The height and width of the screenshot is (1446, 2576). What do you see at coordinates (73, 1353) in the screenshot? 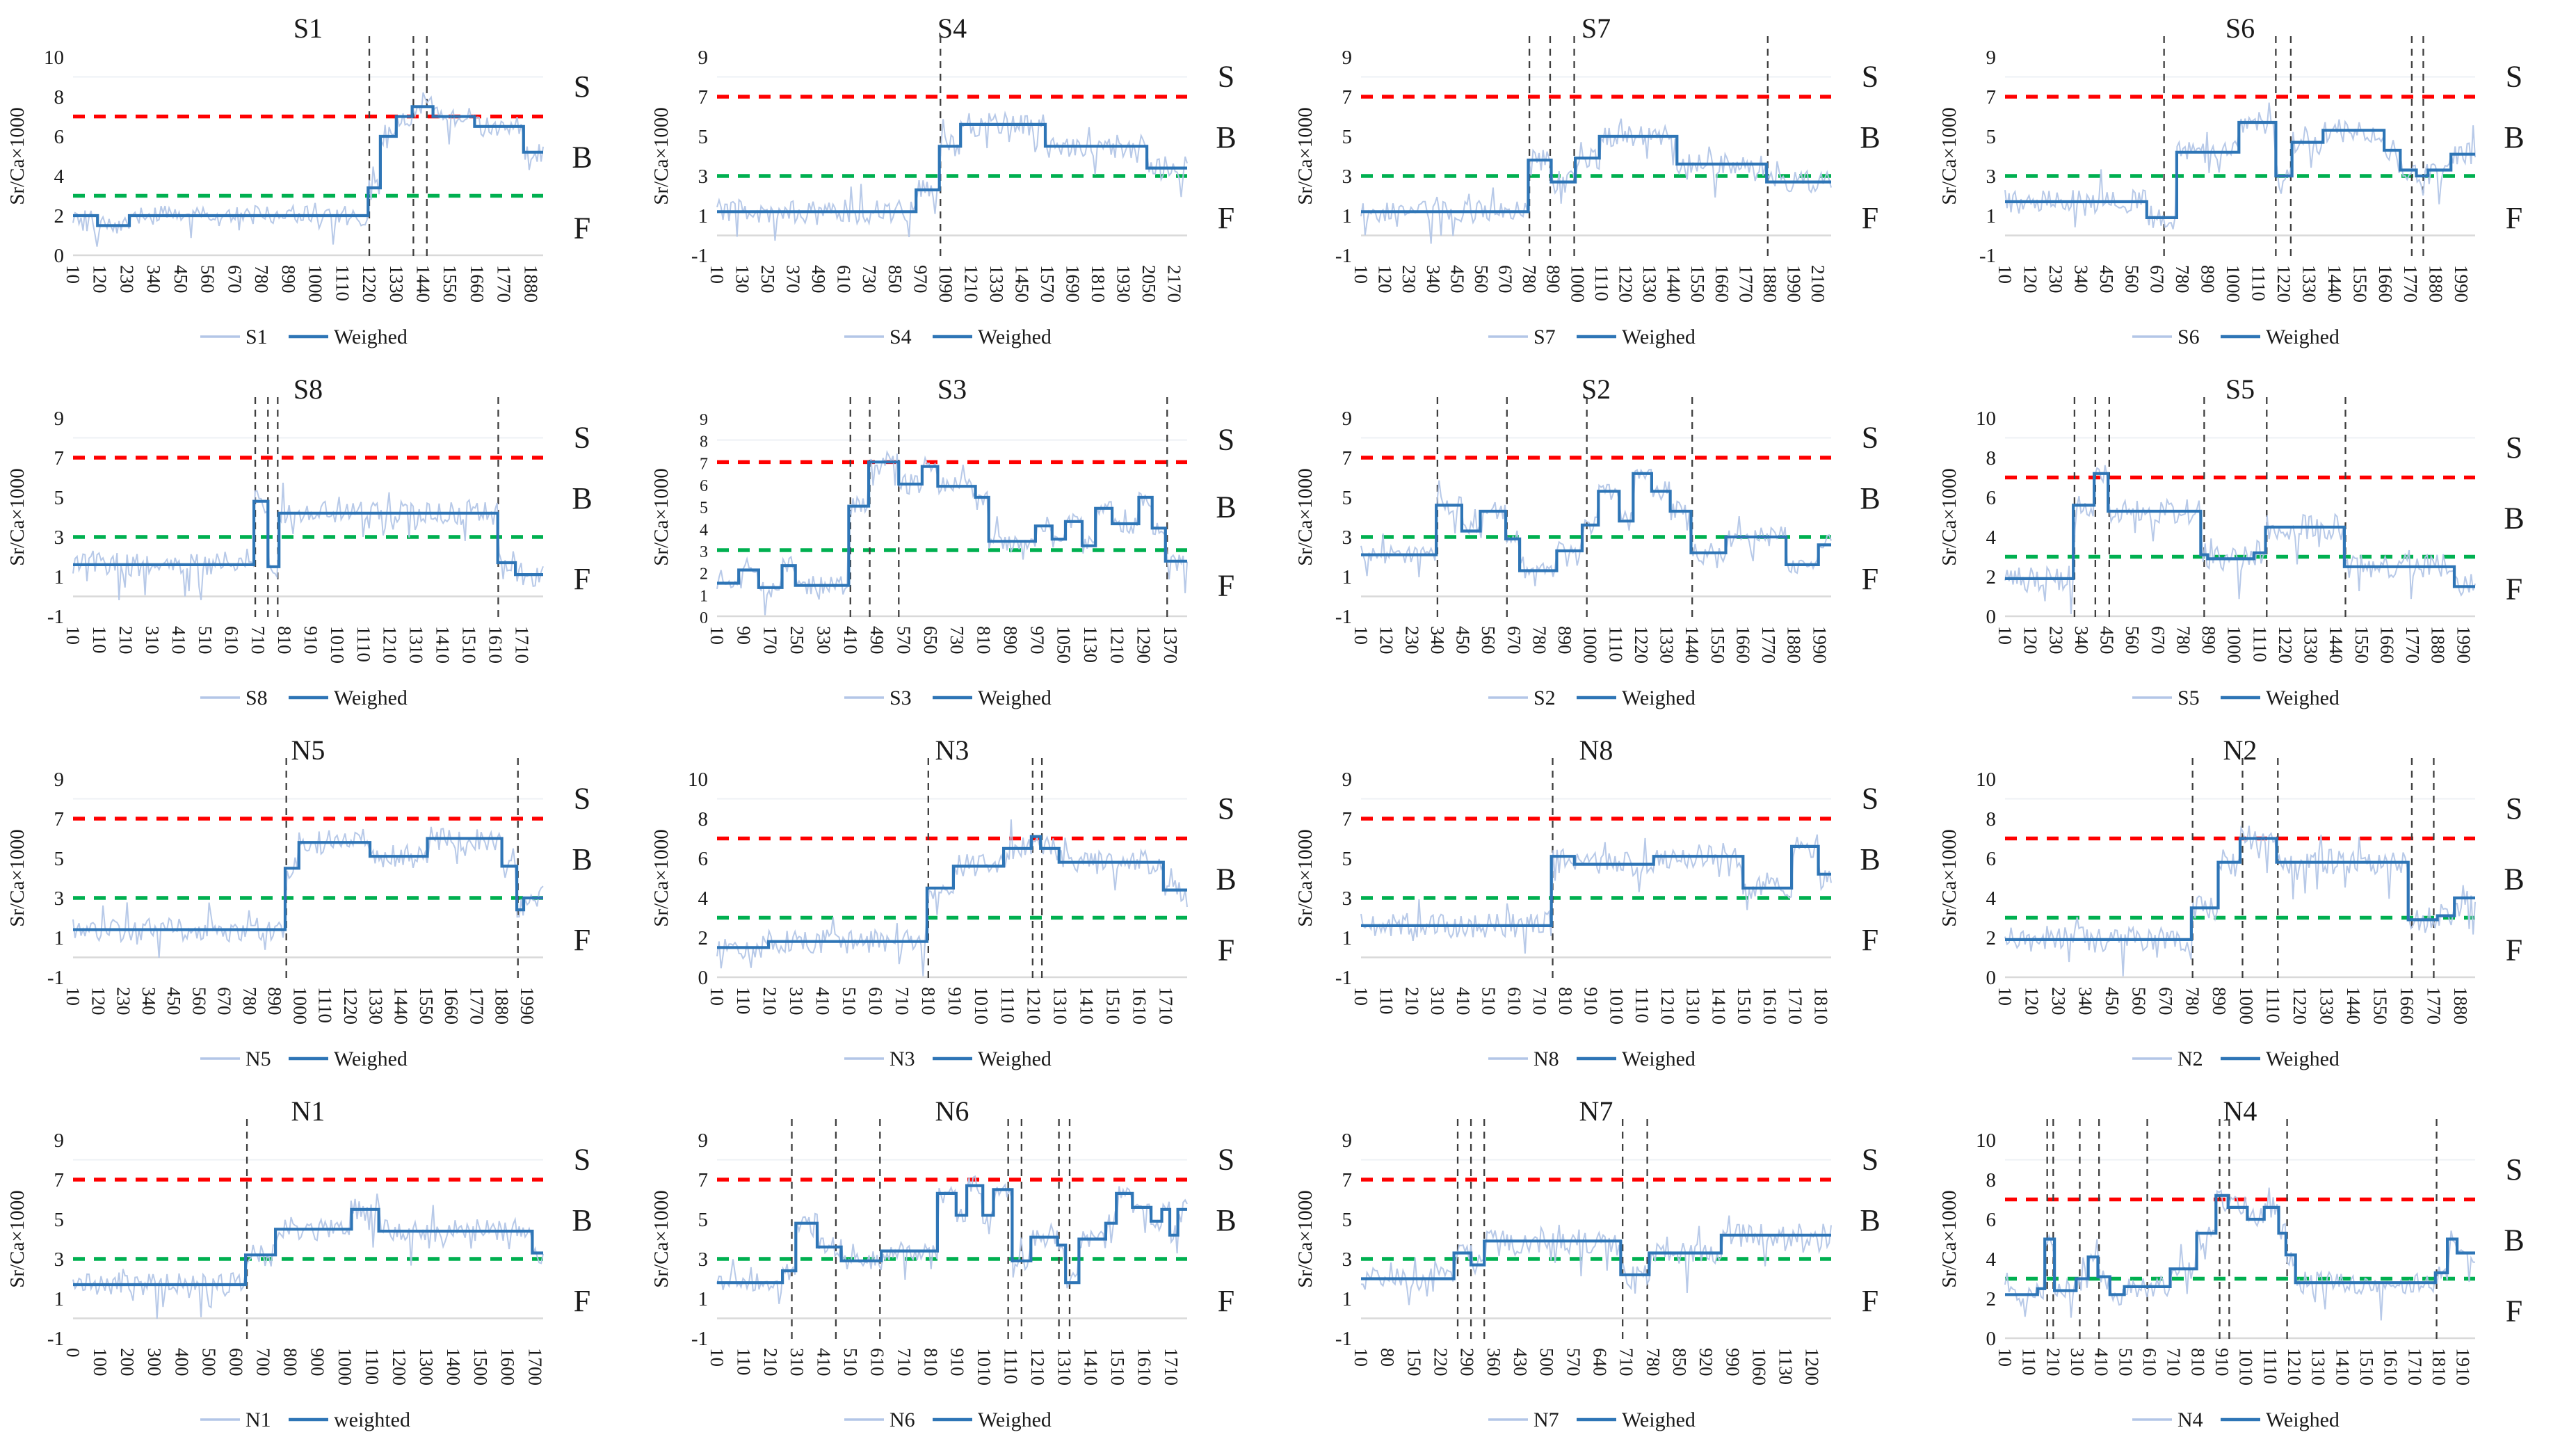
I see `svg-text: 0` at bounding box center [73, 1353].